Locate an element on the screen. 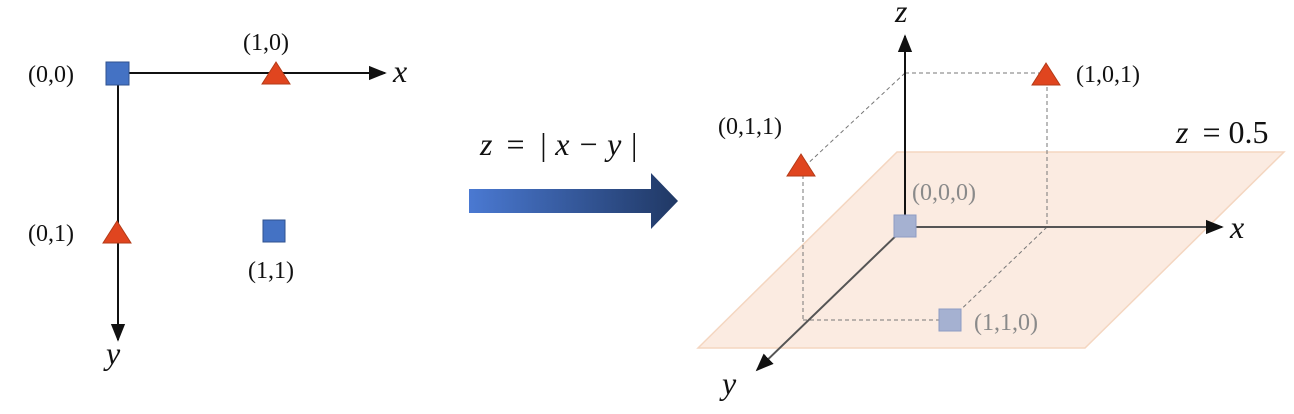 The height and width of the screenshot is (414, 1294). guide-lines is located at coordinates (925, 196).